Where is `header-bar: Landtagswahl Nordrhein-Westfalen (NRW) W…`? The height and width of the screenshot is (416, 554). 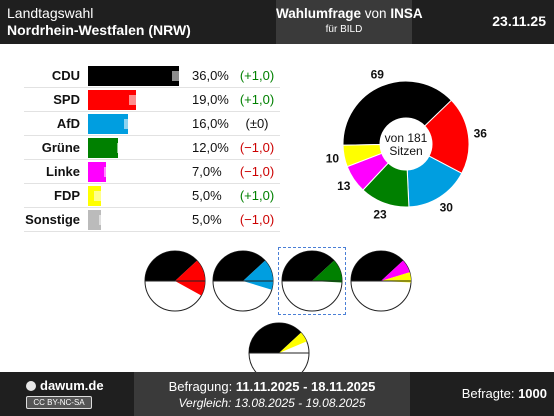
header-bar: Landtagswahl Nordrhein-Westfalen (NRW) W… is located at coordinates (277, 22).